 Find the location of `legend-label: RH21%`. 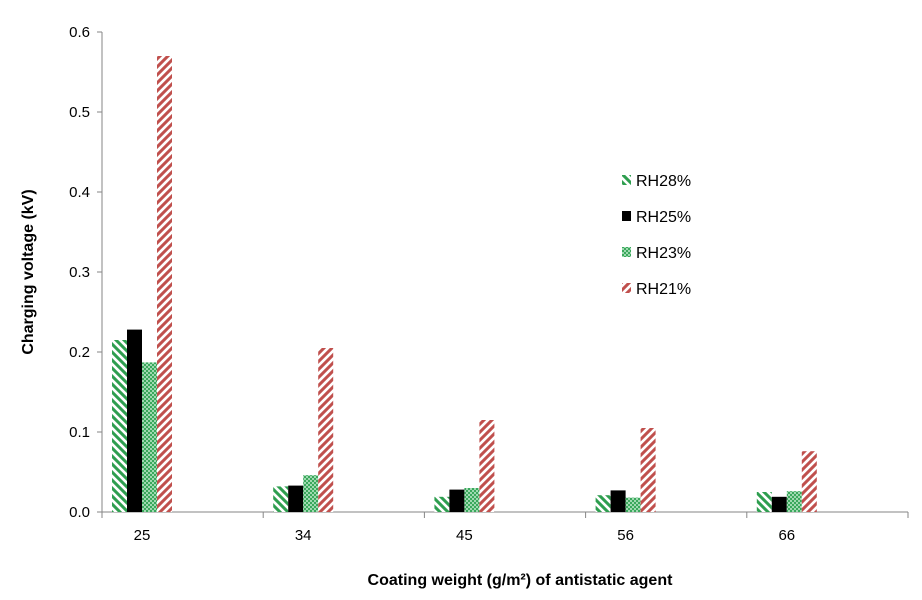

legend-label: RH21% is located at coordinates (663, 289).